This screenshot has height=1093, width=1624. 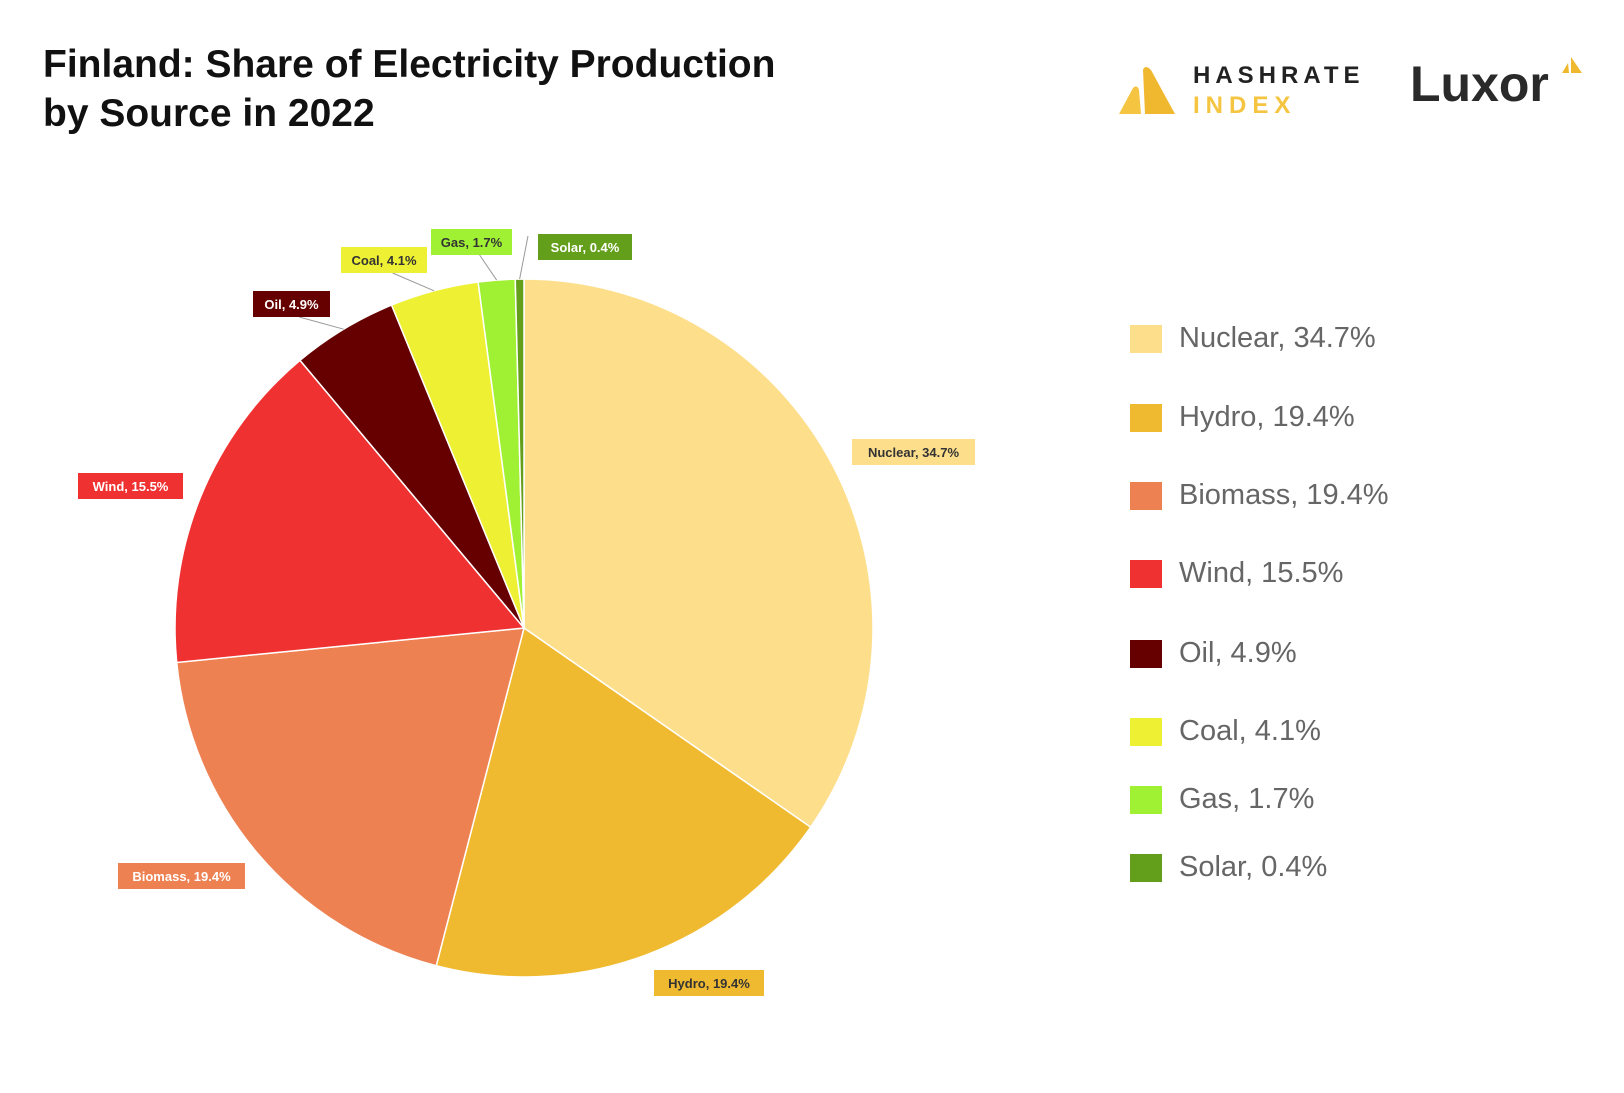 I want to click on data-label-text: Nuclear, 34.7%, so click(x=913, y=452).